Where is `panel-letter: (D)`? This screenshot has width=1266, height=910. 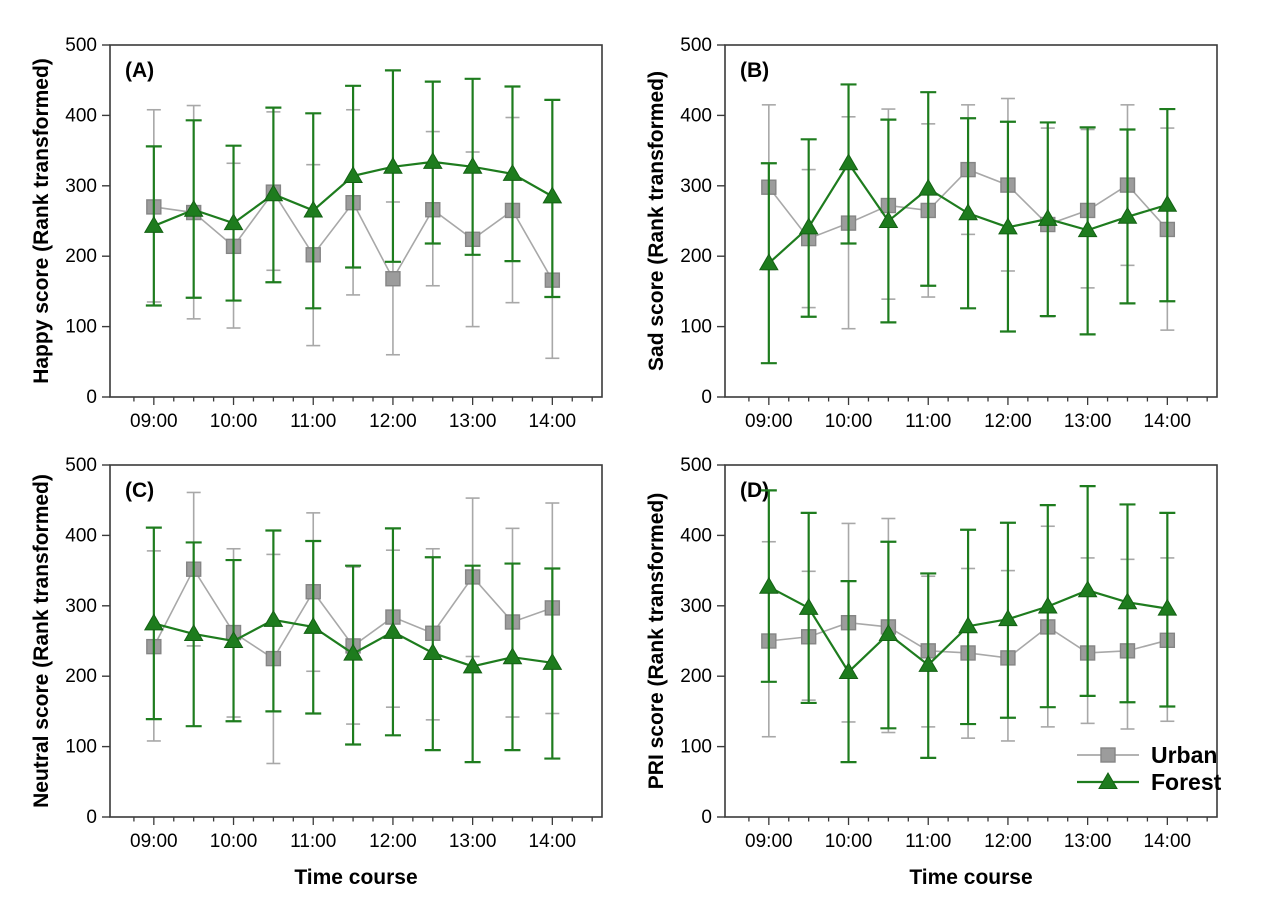
panel-letter: (D) is located at coordinates (754, 490).